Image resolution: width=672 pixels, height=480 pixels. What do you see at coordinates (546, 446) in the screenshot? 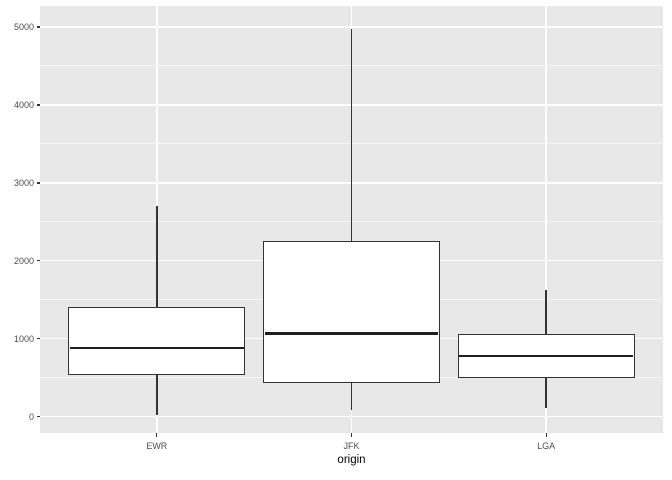
I see `x-tick-label: LGA` at bounding box center [546, 446].